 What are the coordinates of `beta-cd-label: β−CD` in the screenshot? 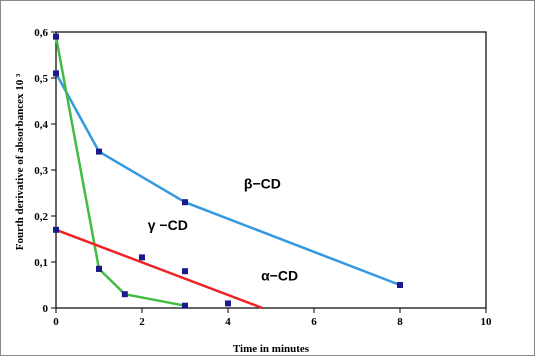 It's located at (262, 183).